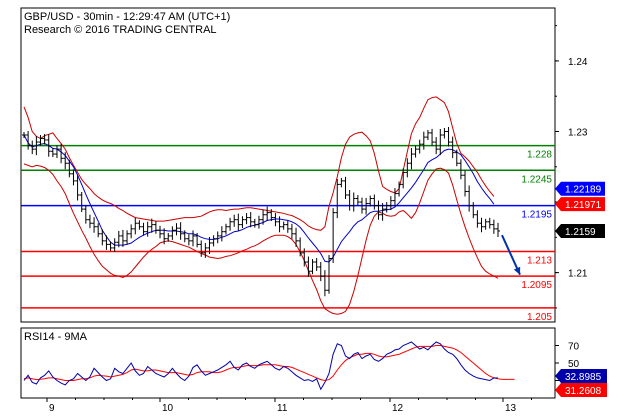 This screenshot has height=420, width=635. I want to click on rsi-tick-label: 50, so click(574, 364).